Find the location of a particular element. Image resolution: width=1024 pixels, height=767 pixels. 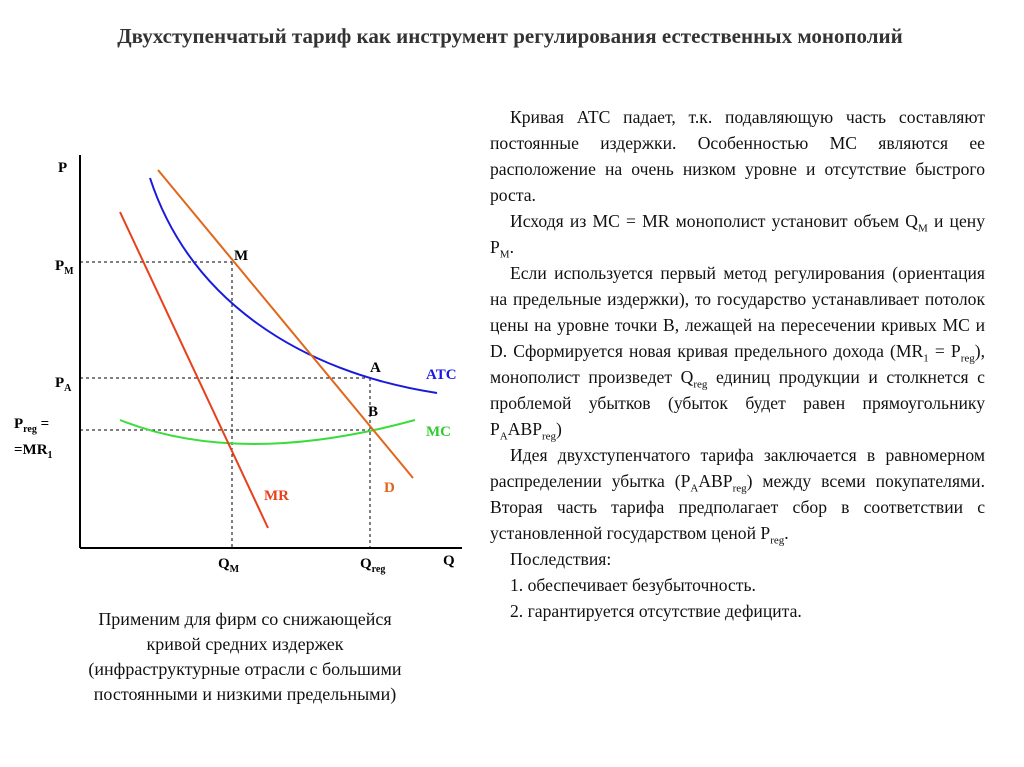

diagram-label: MR is located at coordinates (276, 496).